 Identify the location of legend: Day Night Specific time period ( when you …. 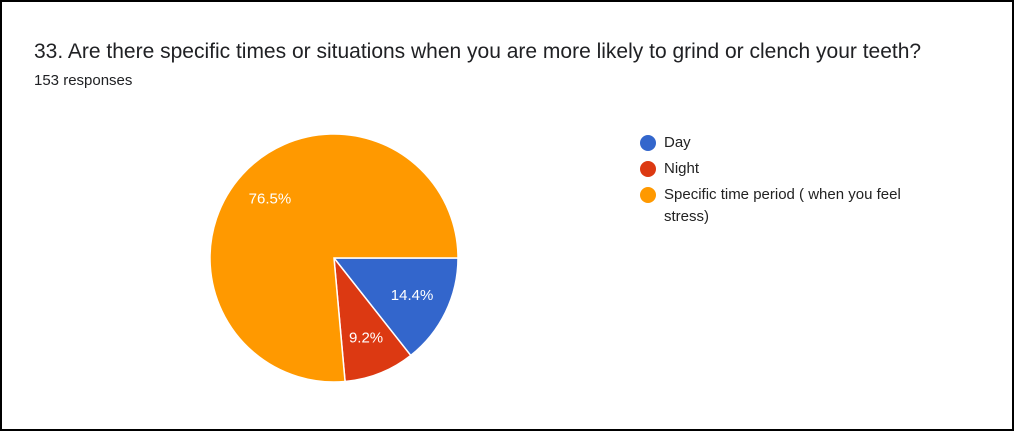
(790, 182).